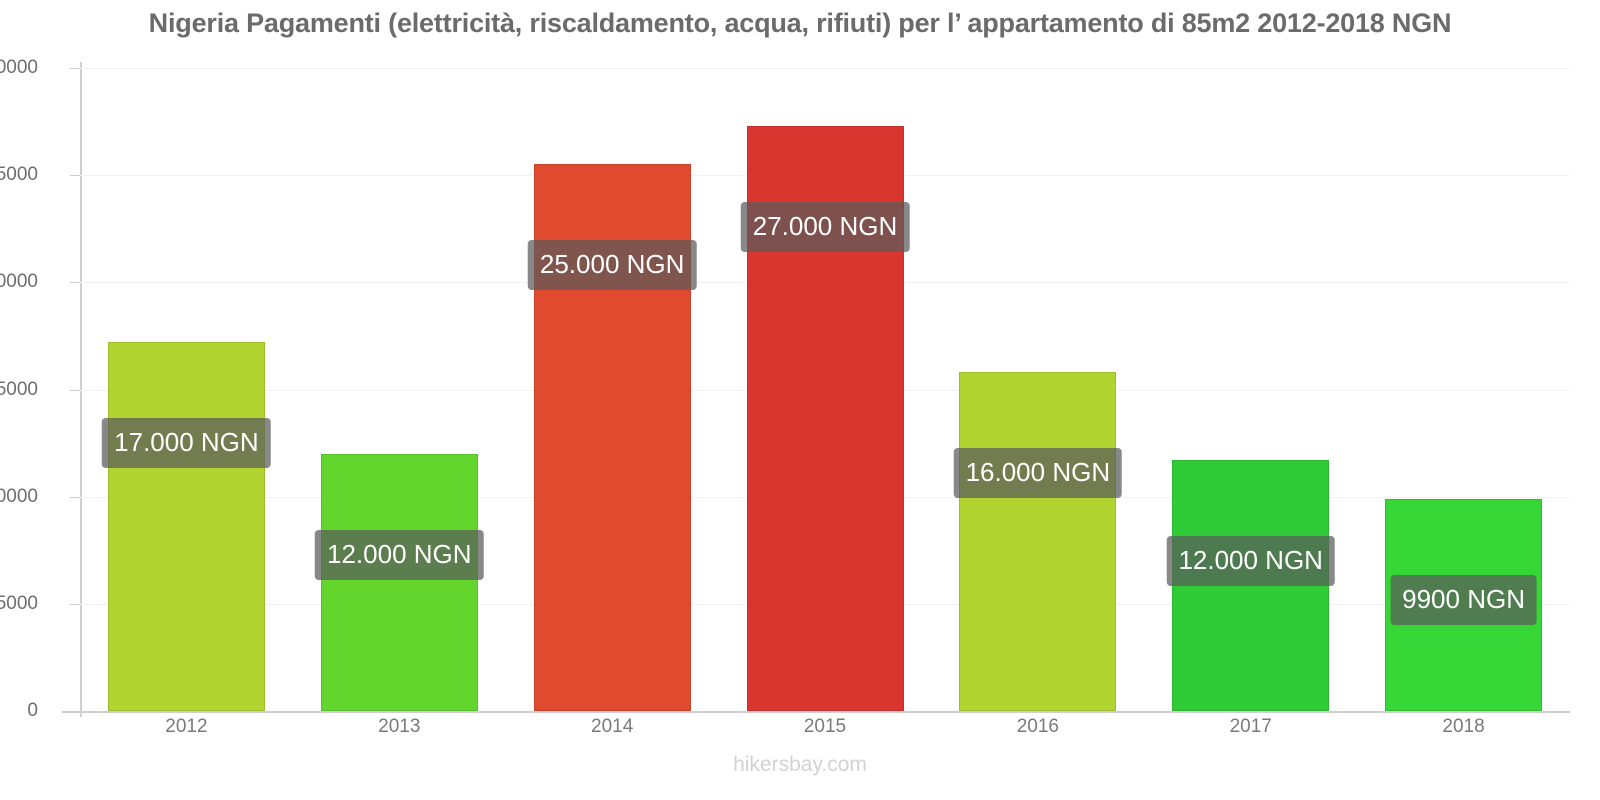  What do you see at coordinates (399, 582) in the screenshot?
I see `bar-2013` at bounding box center [399, 582].